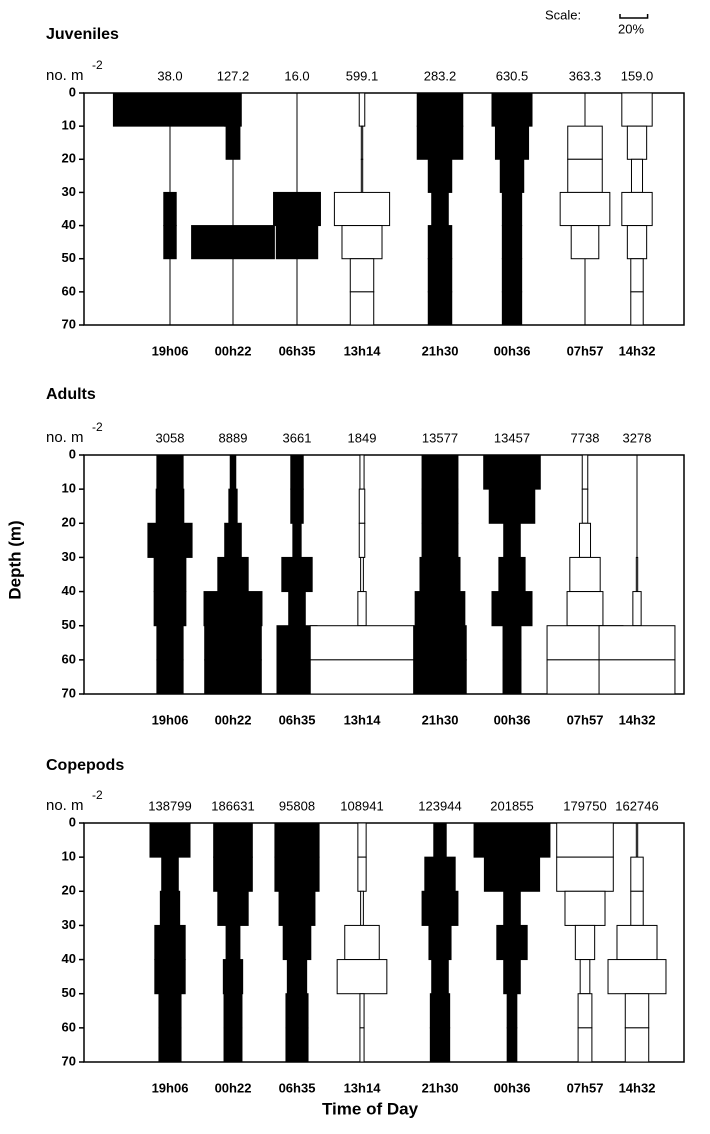 The image size is (710, 1134). Describe the element at coordinates (69, 924) in the screenshot. I see `y-tick-label: 30` at that location.